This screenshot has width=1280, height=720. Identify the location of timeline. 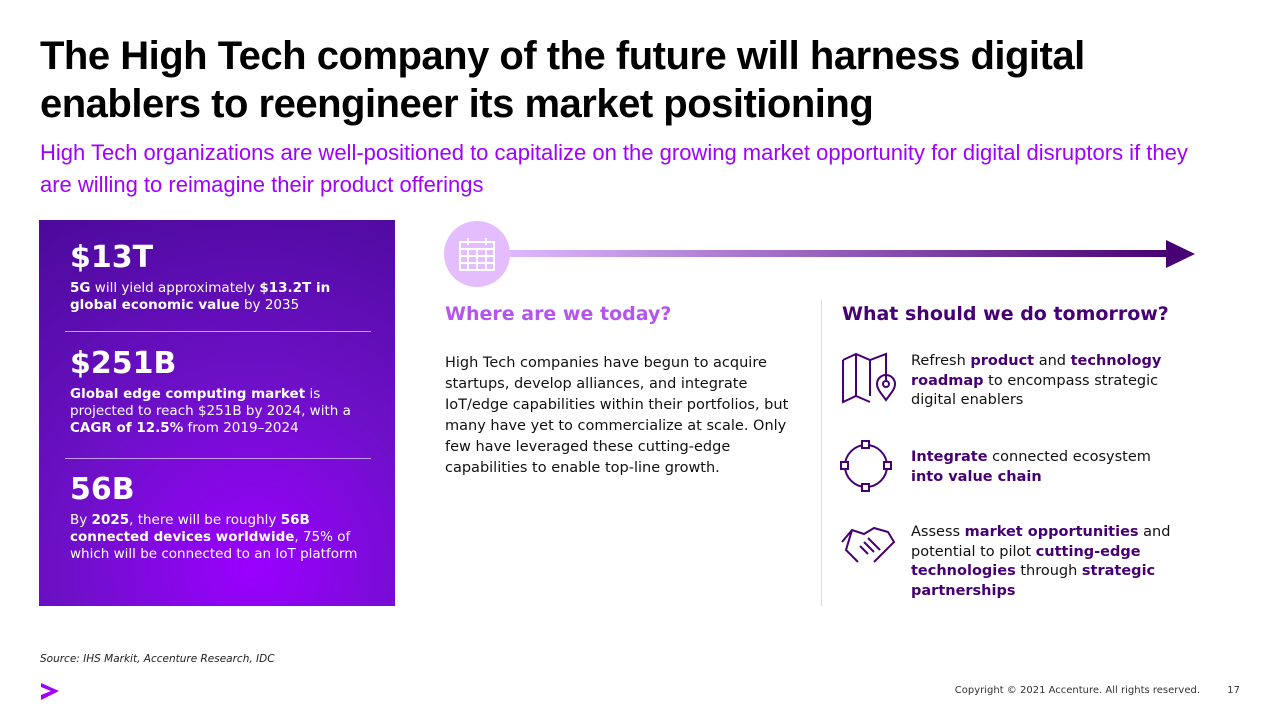
(819, 254).